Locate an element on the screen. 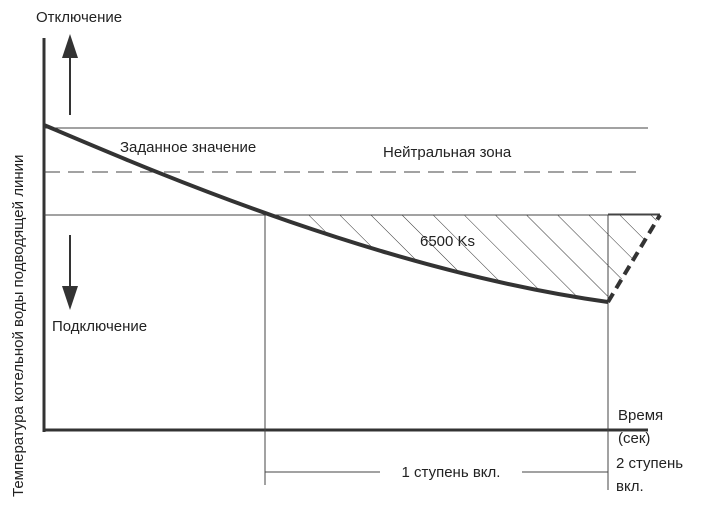  label-integral: 6500 Ks is located at coordinates (447, 241).